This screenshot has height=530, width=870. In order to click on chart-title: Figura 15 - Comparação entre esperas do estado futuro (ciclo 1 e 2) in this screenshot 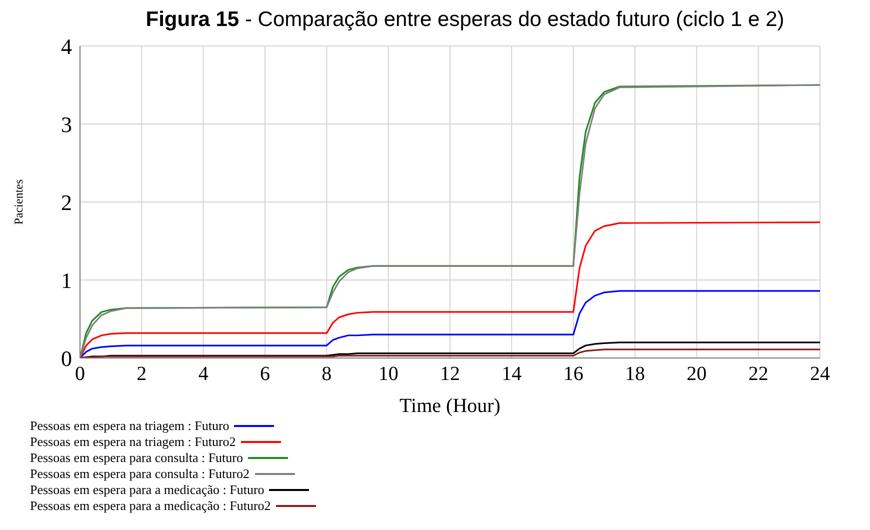, I will do `click(465, 19)`.